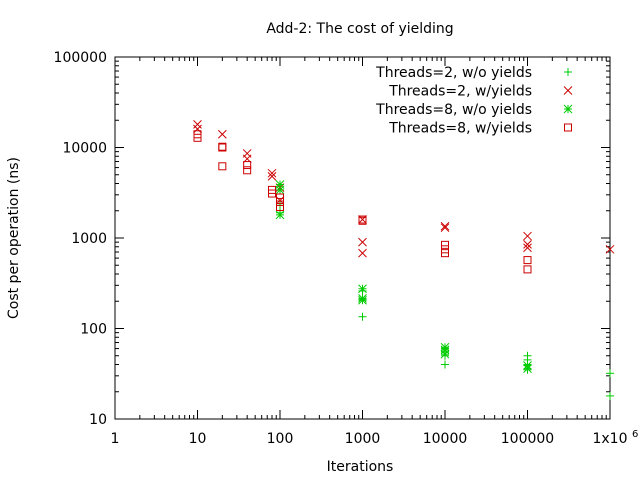 This screenshot has width=640, height=480. Describe the element at coordinates (98, 420) in the screenshot. I see `y-tick-label: 10` at that location.